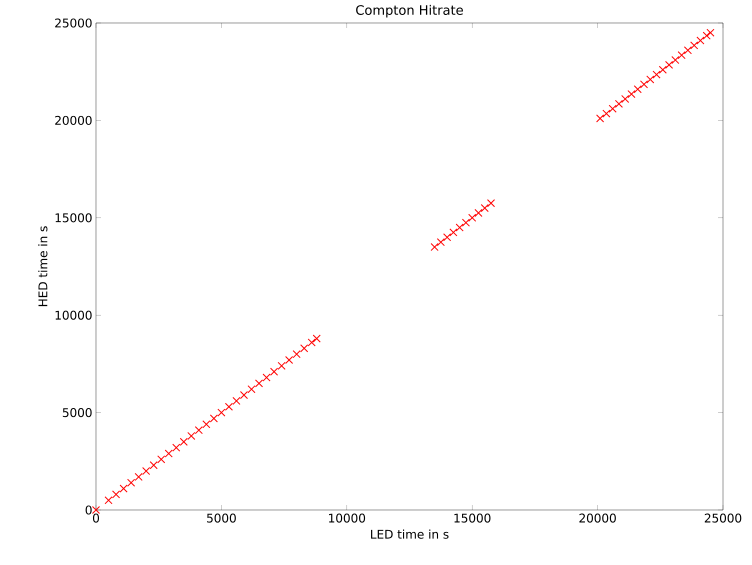 The width and height of the screenshot is (752, 565). What do you see at coordinates (74, 315) in the screenshot?
I see `y-tick-label: 10000` at bounding box center [74, 315].